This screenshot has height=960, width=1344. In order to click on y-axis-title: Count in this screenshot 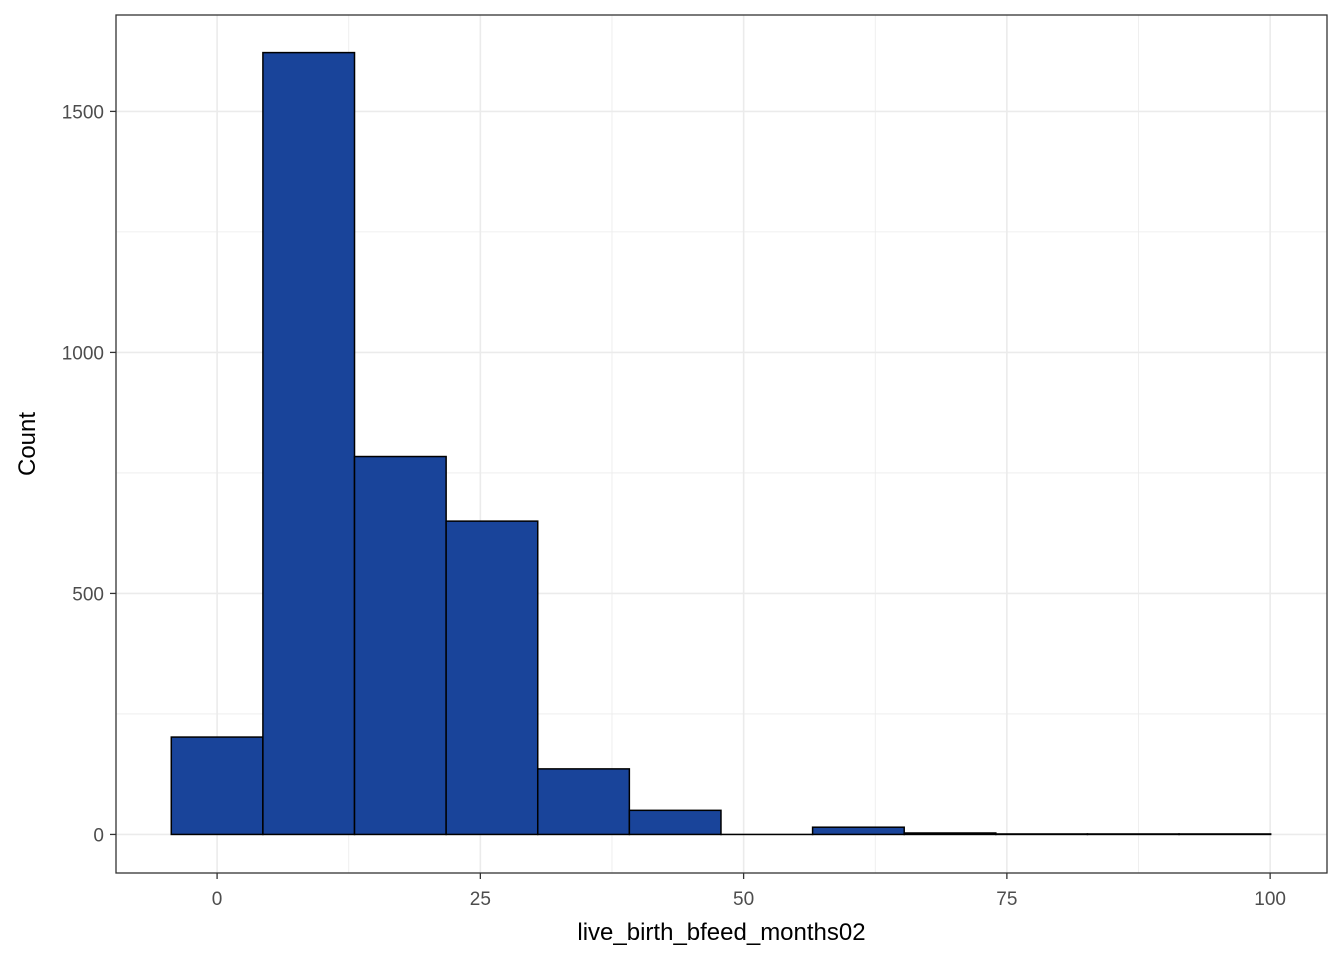, I will do `click(27, 444)`.